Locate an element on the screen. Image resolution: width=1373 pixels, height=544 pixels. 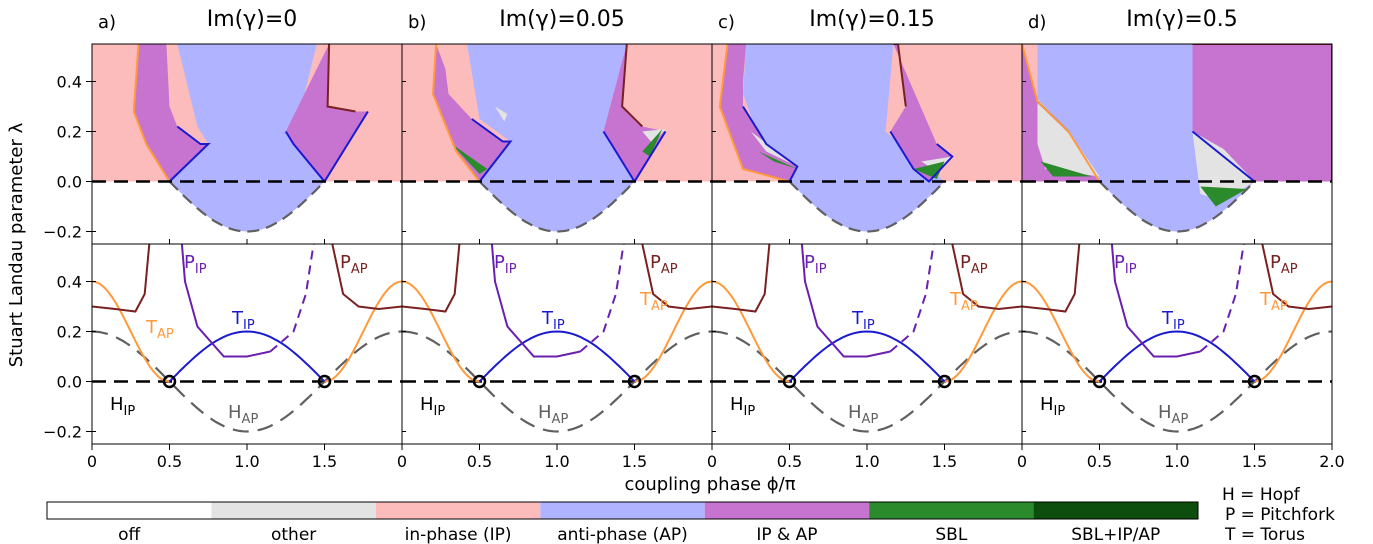
legend-line-torus: T = Torus is located at coordinates (1264, 534).